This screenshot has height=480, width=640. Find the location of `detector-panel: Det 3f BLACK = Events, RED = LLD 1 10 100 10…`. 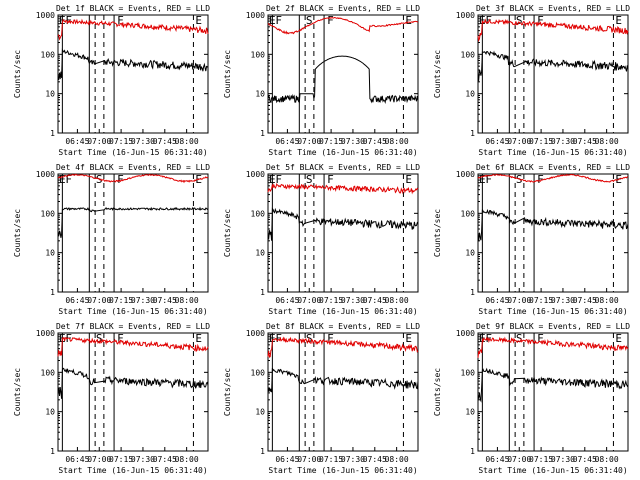

detector-panel: Det 3f BLACK = Events, RED = LLD 1 10 100 10… is located at coordinates (531, 80).